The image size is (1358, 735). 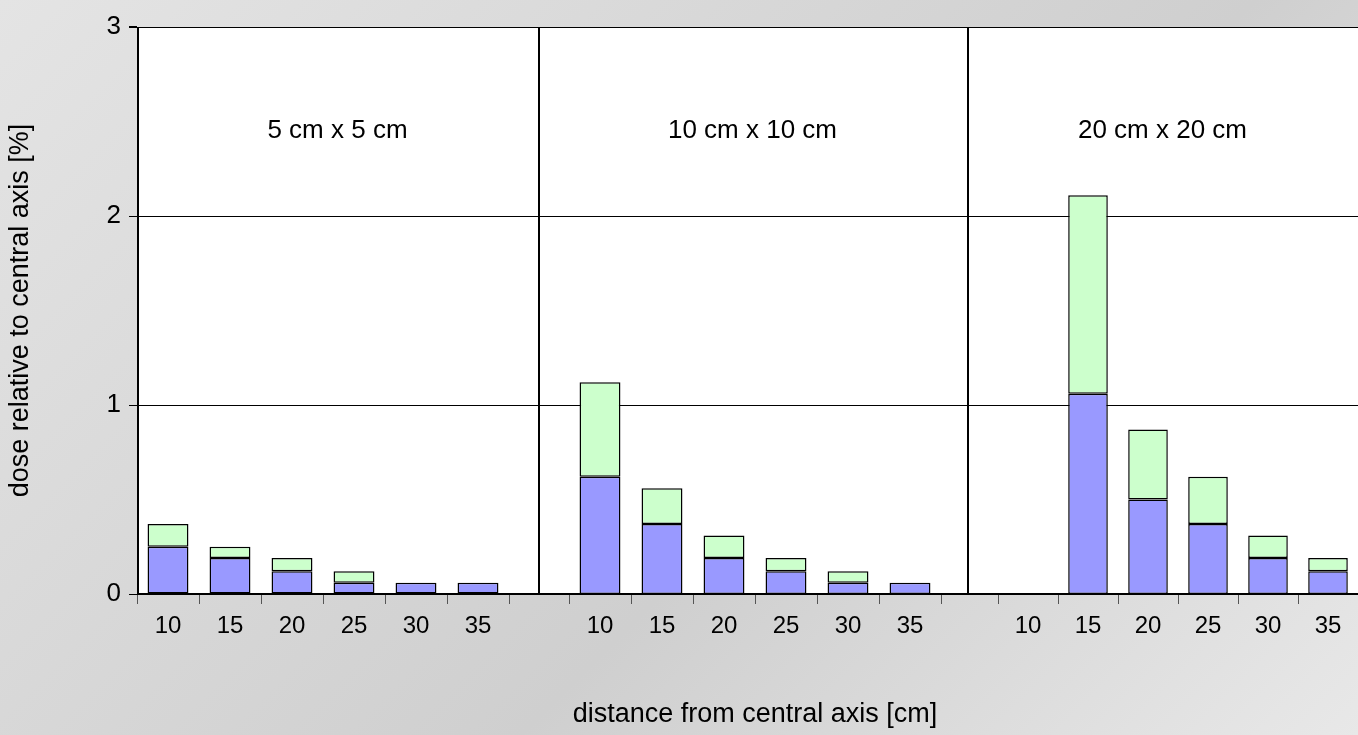 I want to click on annotation: 10 cm x 10 cm, so click(x=752, y=129).